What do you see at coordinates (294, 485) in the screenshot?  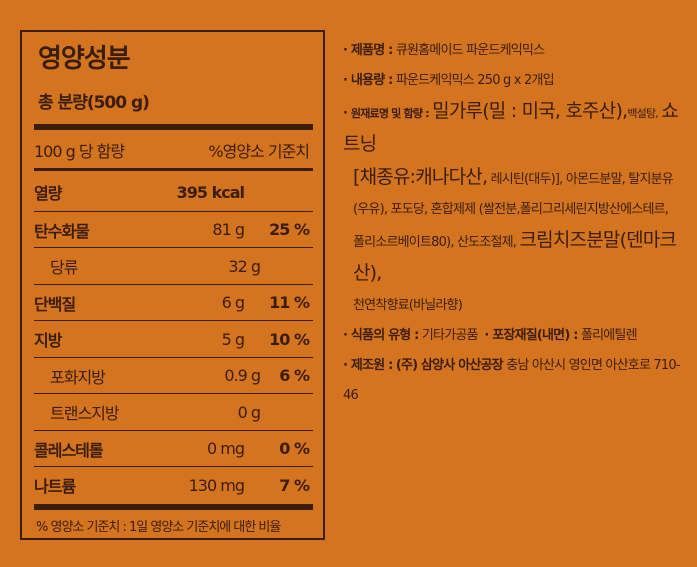 I see `nutrient-daily-value: 7 %` at bounding box center [294, 485].